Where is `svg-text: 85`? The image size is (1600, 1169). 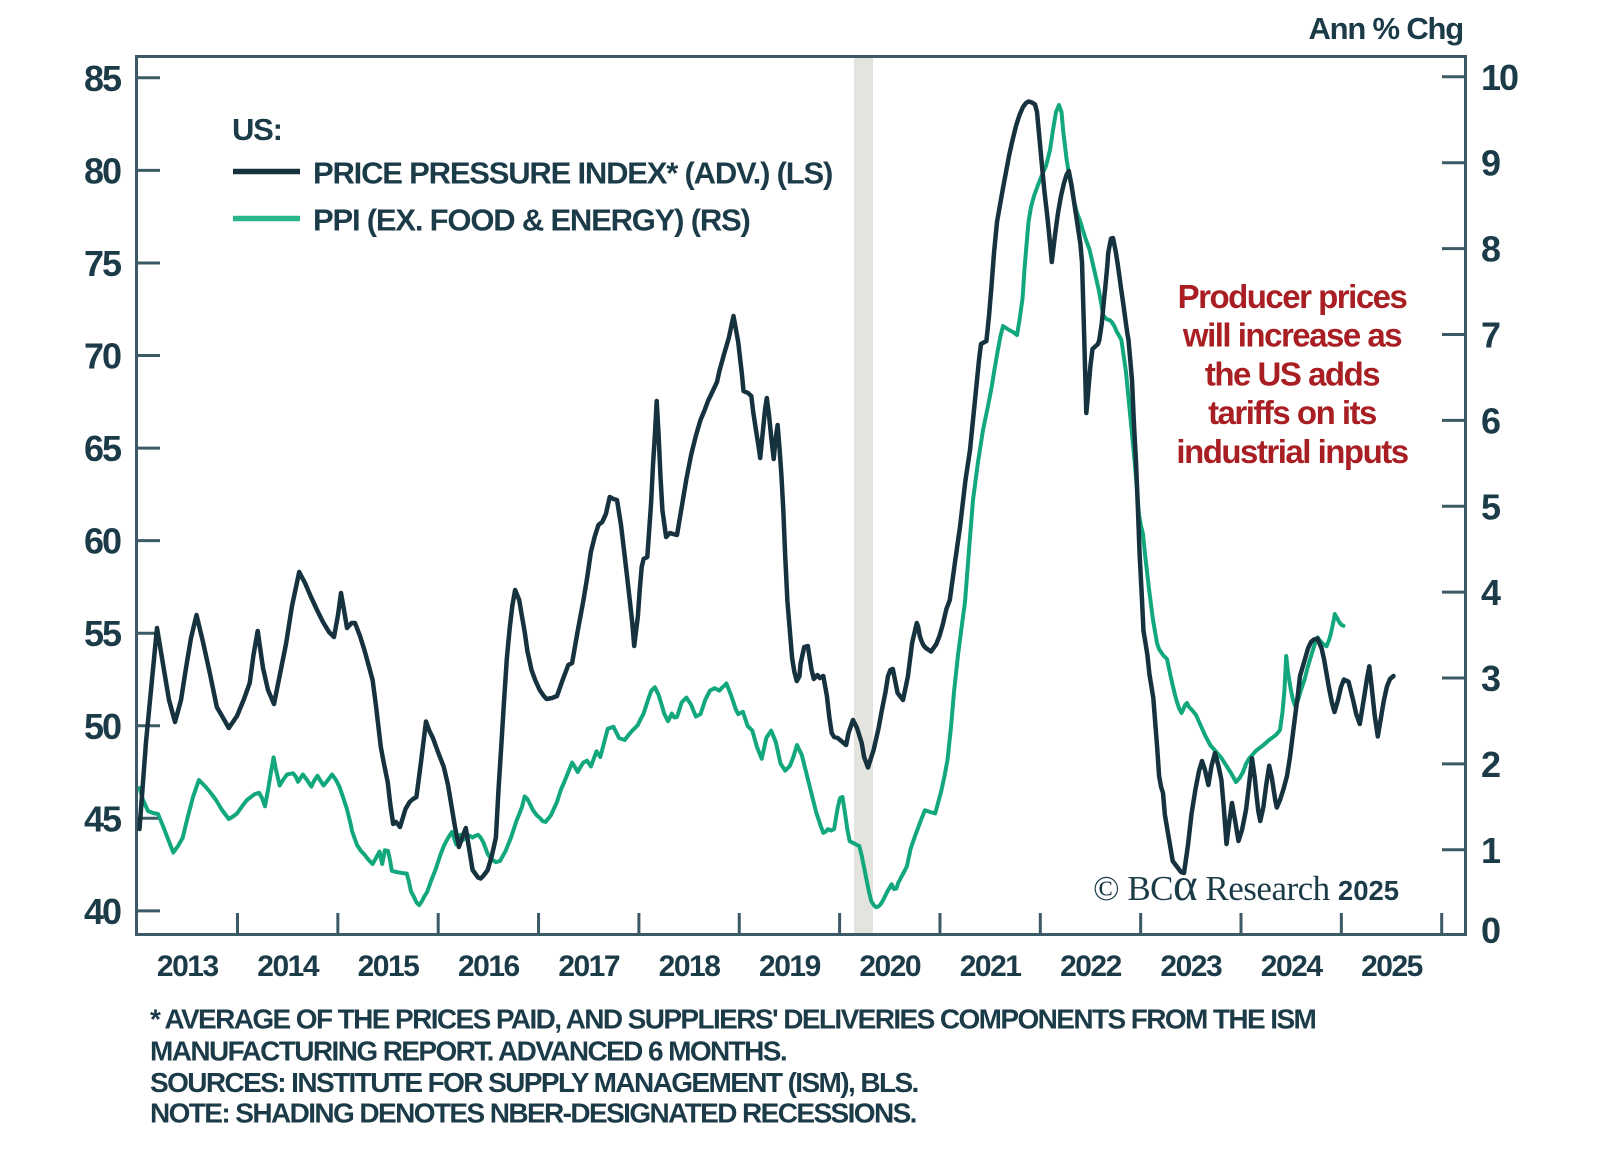
svg-text: 85 is located at coordinates (103, 78).